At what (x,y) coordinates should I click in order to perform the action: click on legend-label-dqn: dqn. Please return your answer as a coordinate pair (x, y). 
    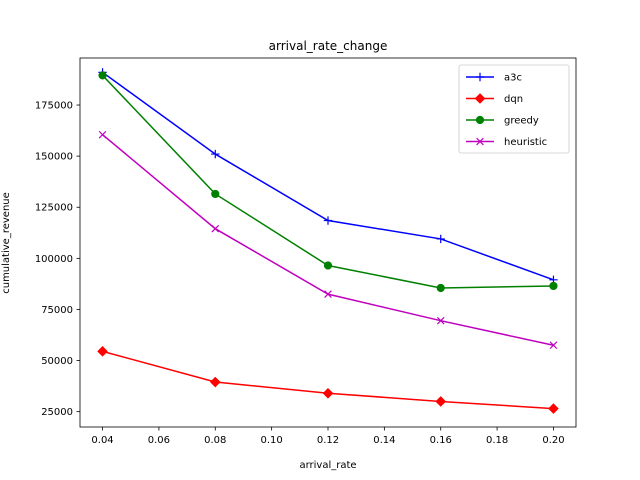
    Looking at the image, I should click on (513, 99).